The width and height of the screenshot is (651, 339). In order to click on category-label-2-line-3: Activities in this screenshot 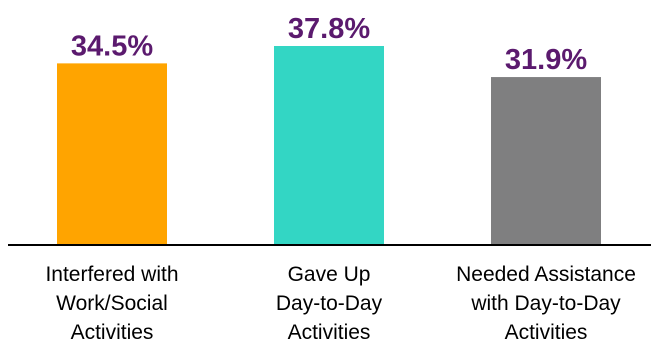, I will do `click(329, 330)`.